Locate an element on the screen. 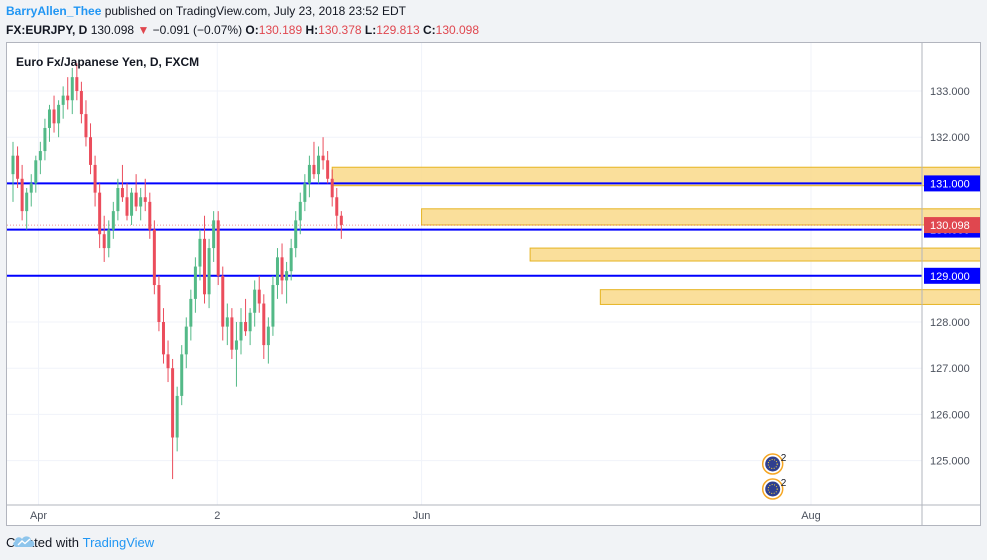 The height and width of the screenshot is (560, 987). chart-title: Euro Fx/Japanese Yen, D, FXCM is located at coordinates (107, 62).